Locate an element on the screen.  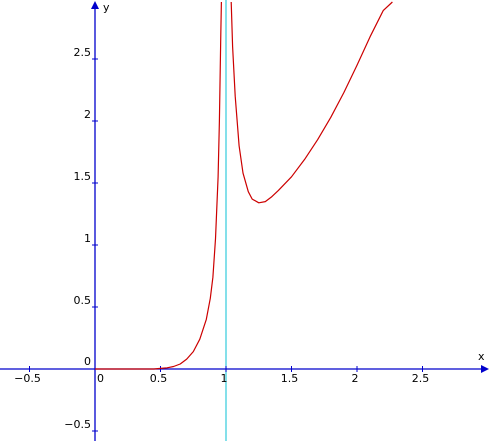
x-tick-label: 2 is located at coordinates (355, 378).